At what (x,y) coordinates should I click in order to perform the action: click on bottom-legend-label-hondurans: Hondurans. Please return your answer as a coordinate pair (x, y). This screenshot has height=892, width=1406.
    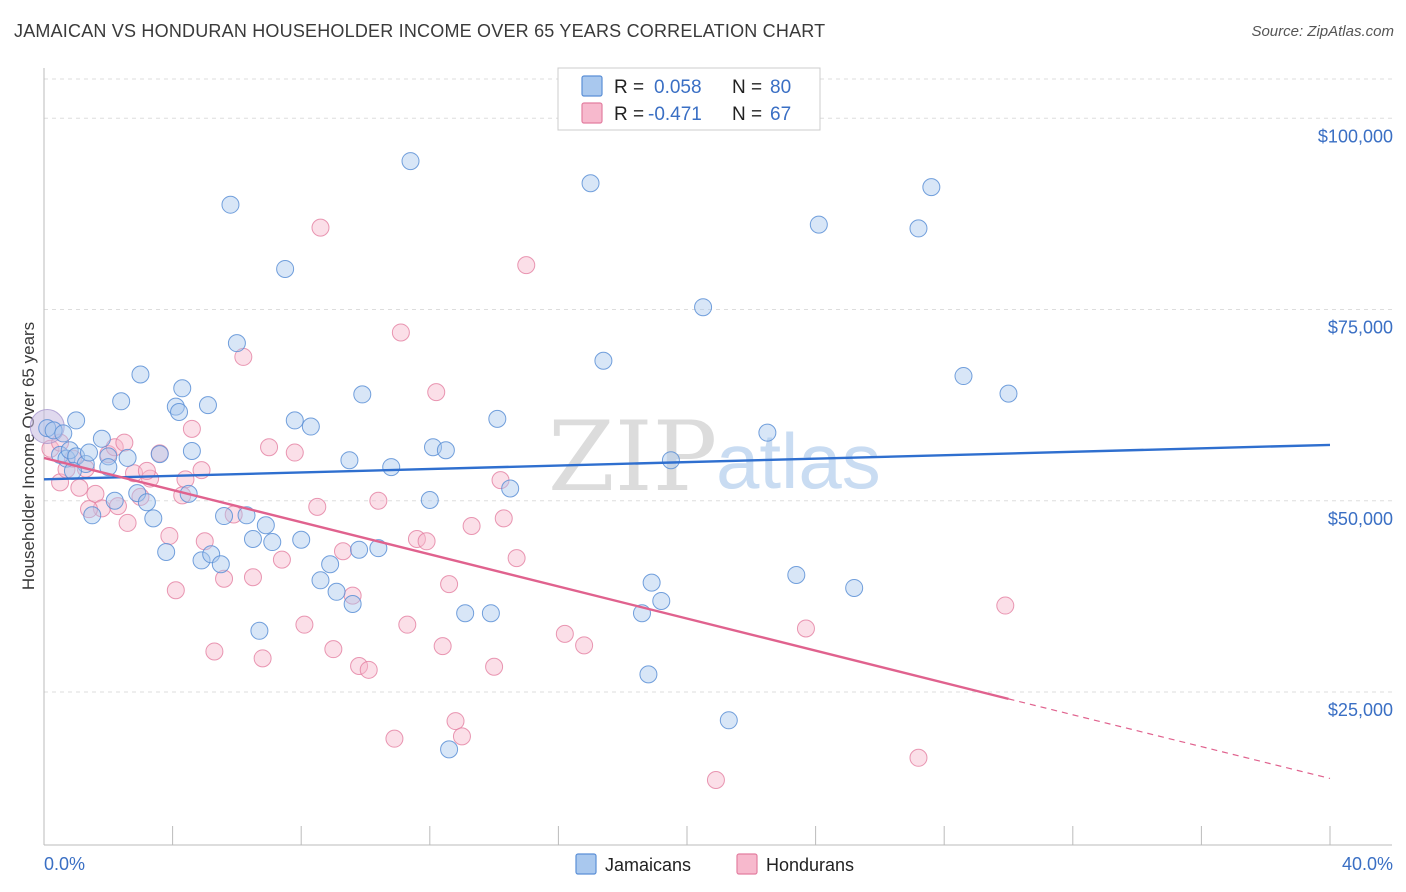
    Looking at the image, I should click on (810, 865).